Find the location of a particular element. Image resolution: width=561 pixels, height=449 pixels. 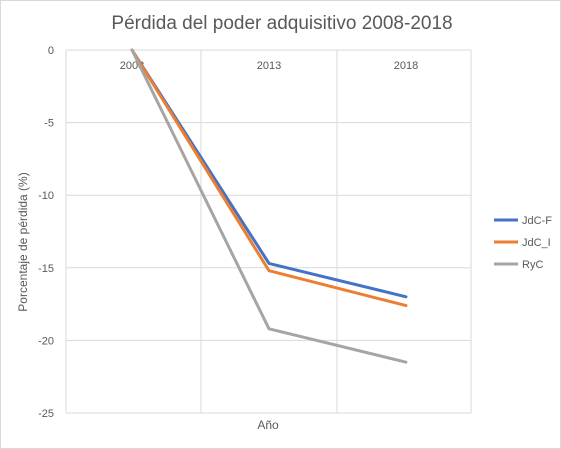

chart-title: Pérdida del poder adquisitivo 2008-2018 is located at coordinates (281, 23).